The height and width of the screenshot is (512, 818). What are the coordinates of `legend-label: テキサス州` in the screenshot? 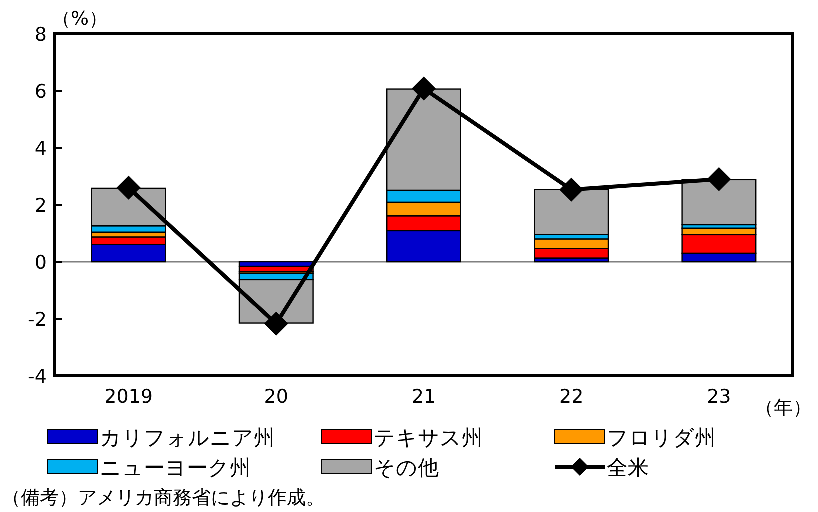 It's located at (428, 438).